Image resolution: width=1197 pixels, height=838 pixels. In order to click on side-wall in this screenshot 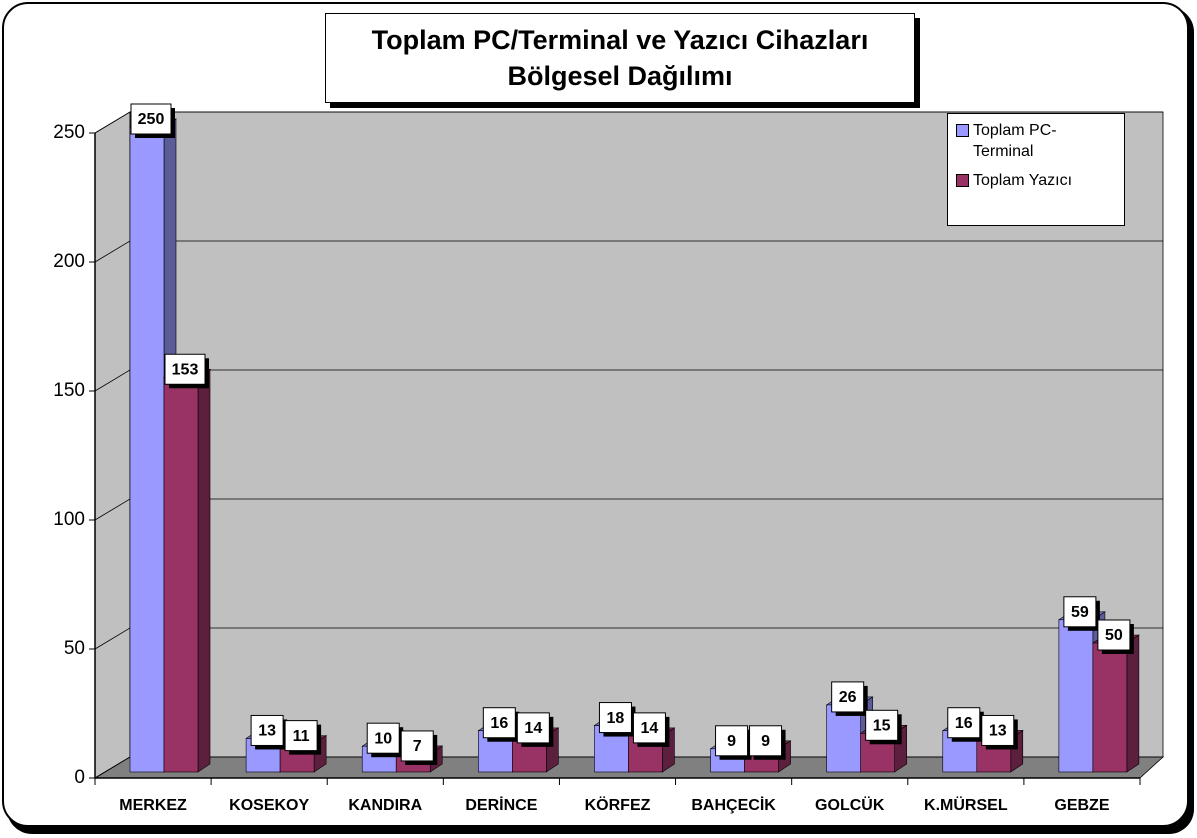, I will do `click(112, 445)`.